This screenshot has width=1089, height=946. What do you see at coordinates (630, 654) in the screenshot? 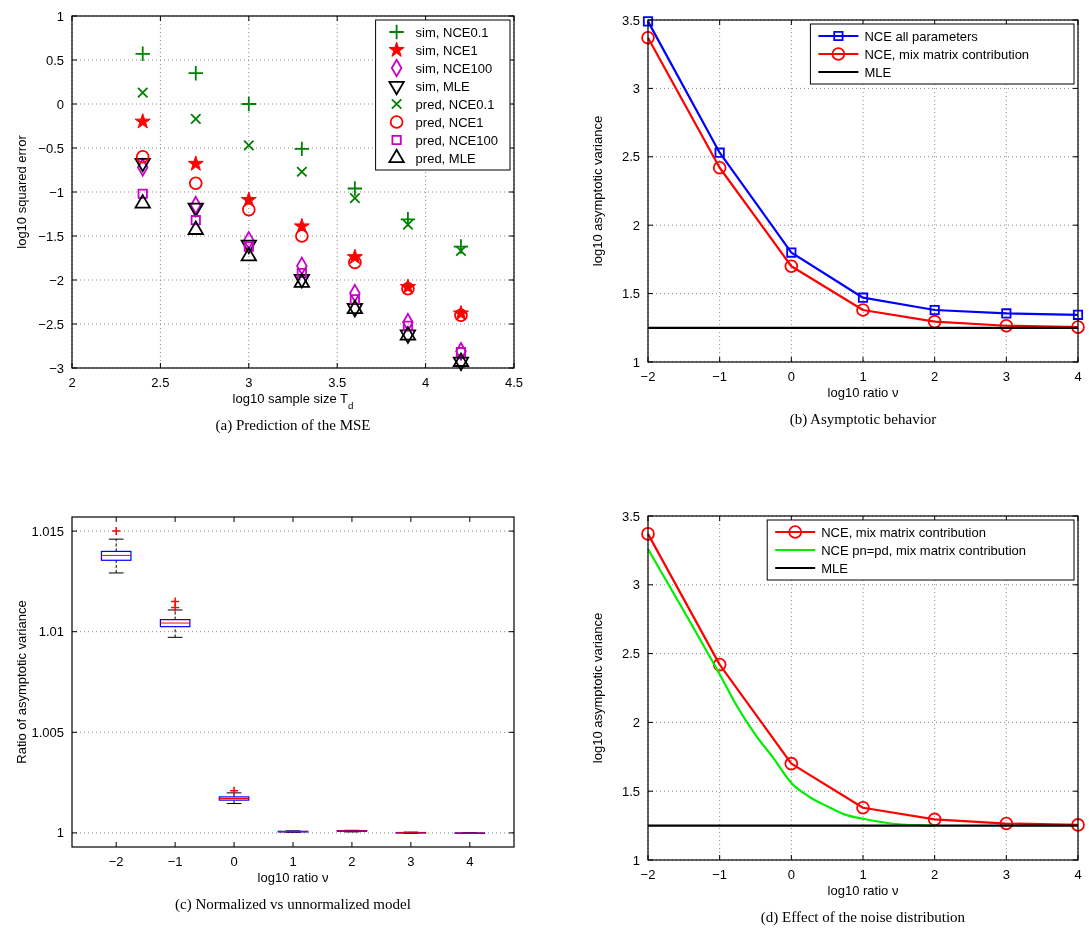
I see `y-tick-label: 2.5` at bounding box center [630, 654].